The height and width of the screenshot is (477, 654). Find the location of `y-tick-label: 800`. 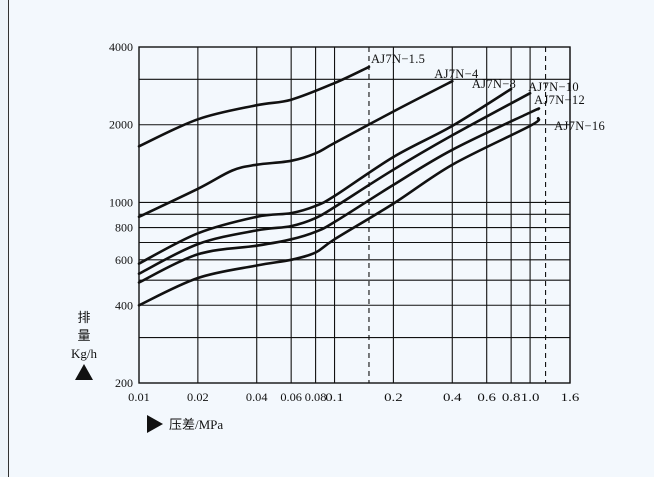

y-tick-label: 800 is located at coordinates (124, 228).